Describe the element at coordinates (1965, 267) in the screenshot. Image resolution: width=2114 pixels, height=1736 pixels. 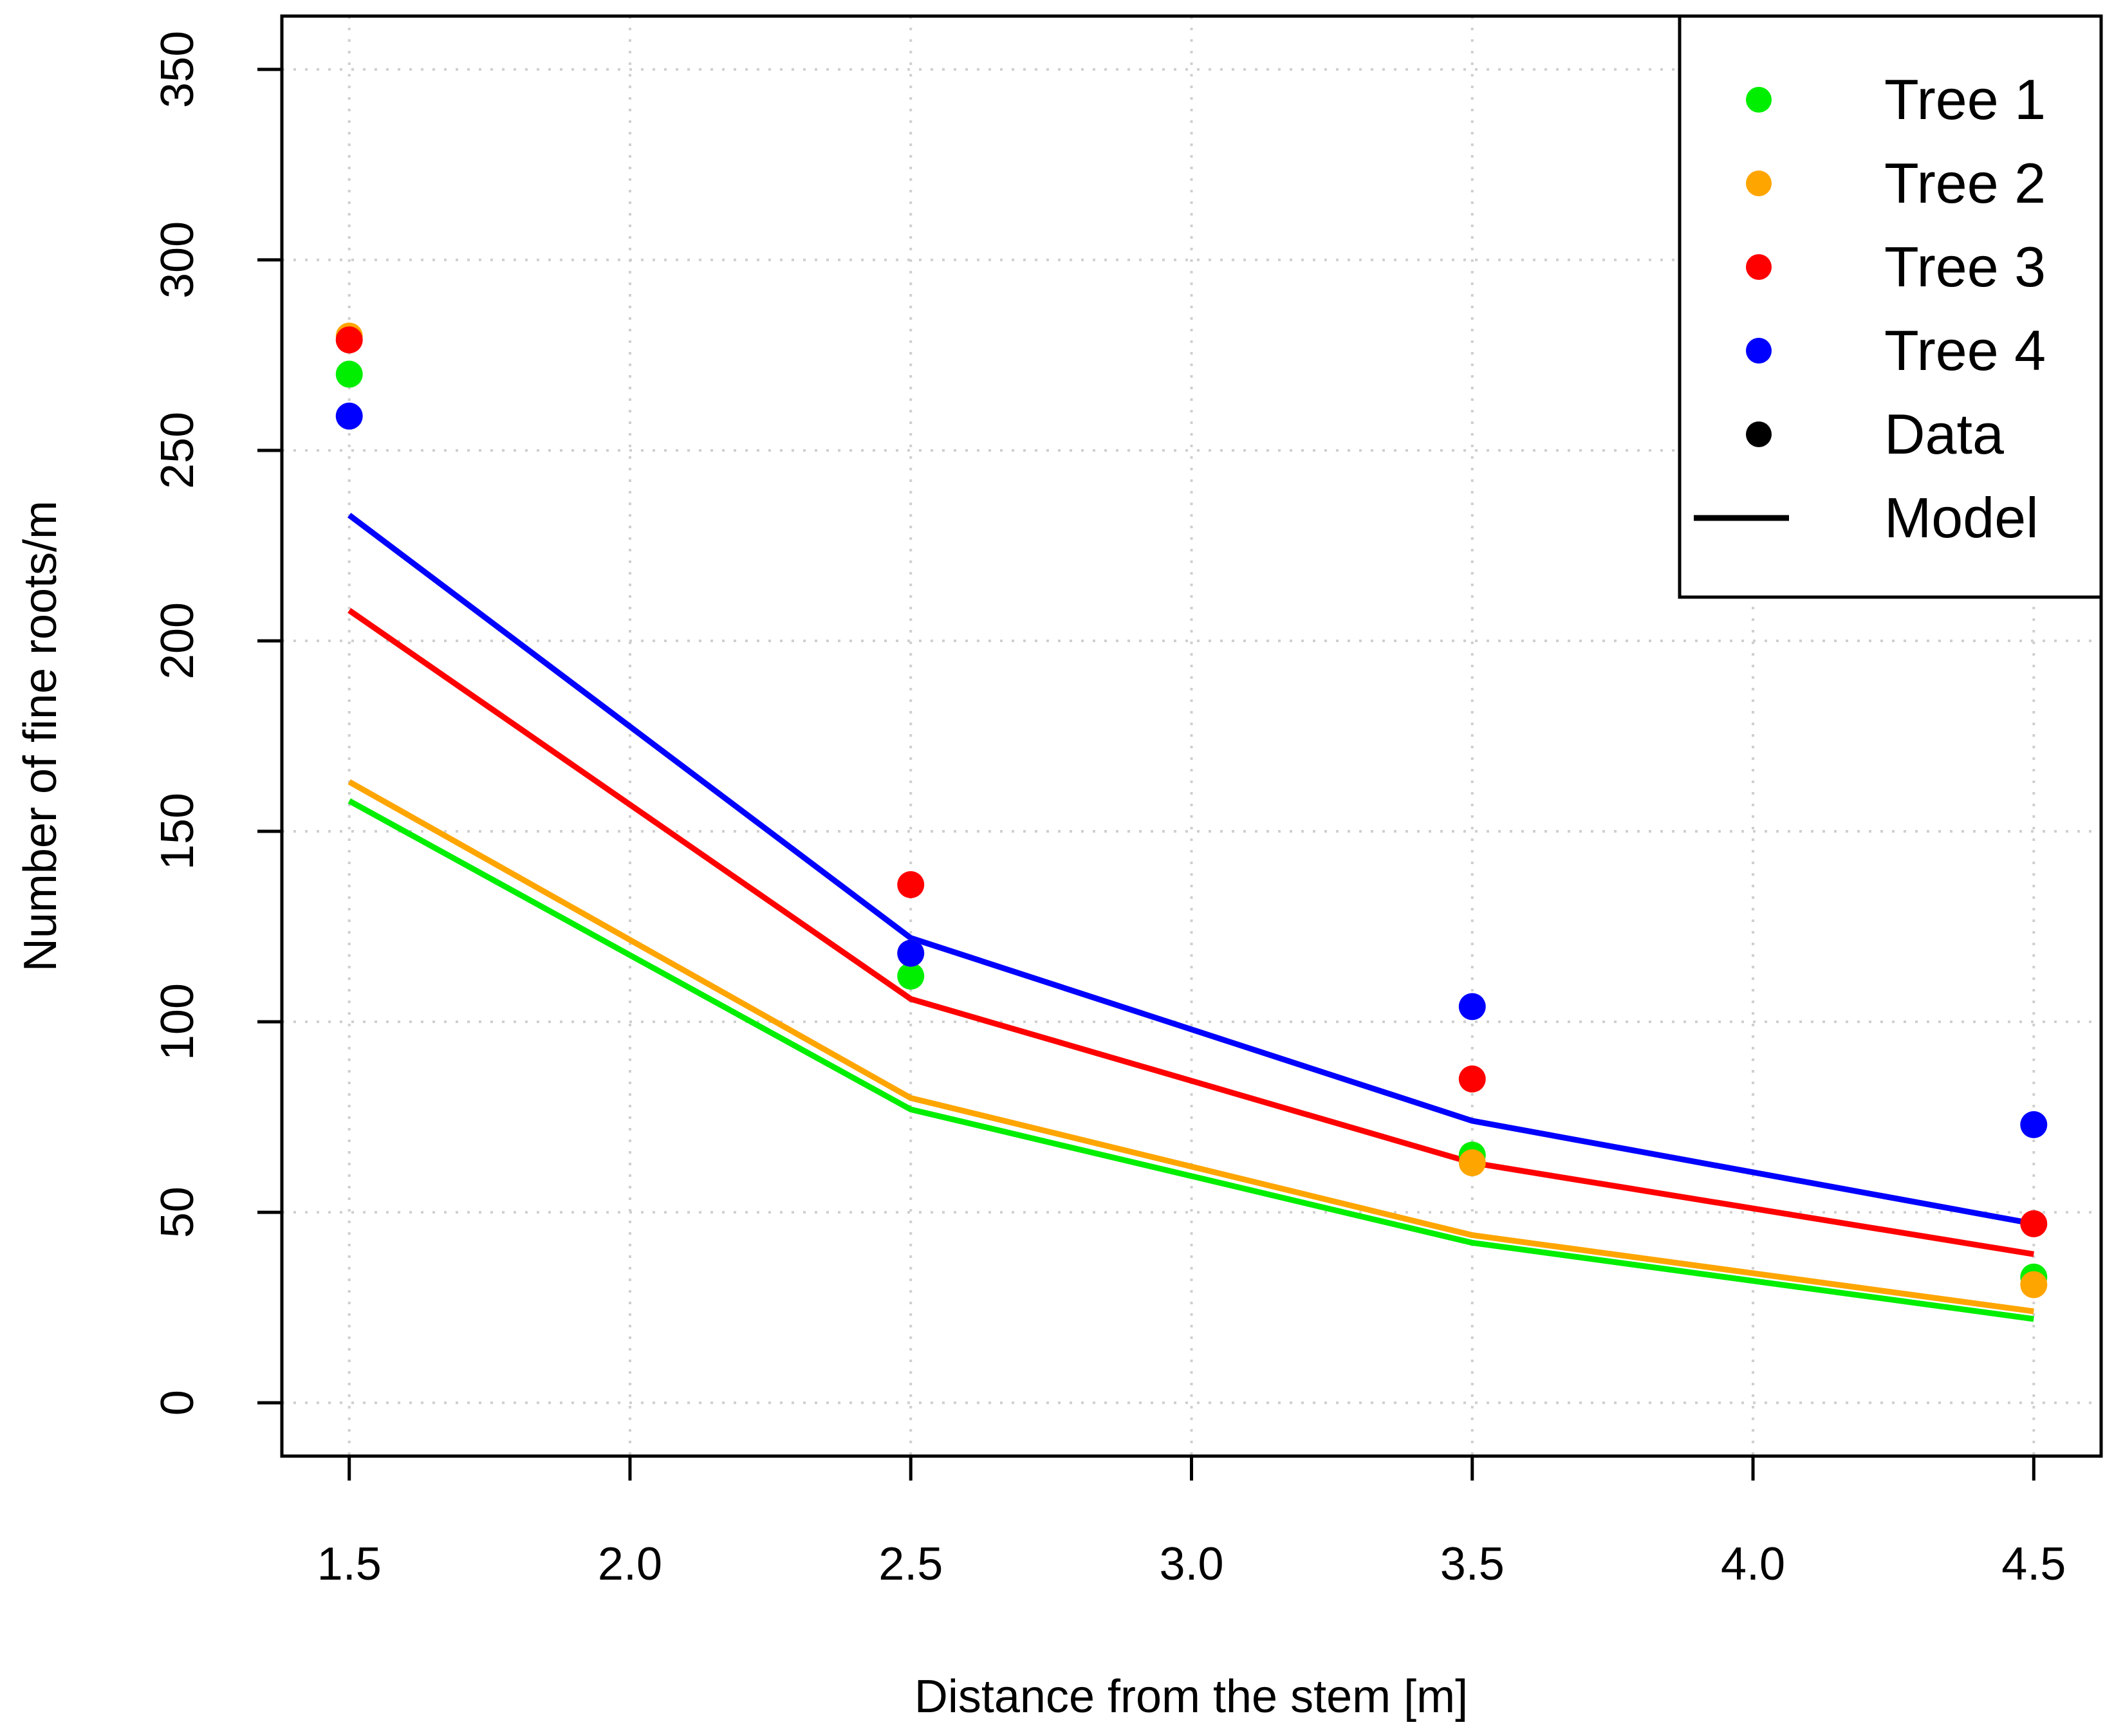
I see `legend-label-tree-3: Tree 3` at that location.